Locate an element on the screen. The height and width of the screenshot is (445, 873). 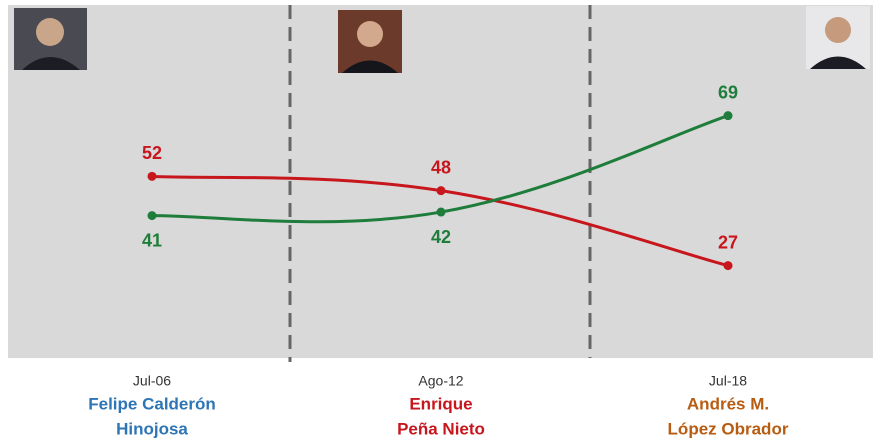
president-name: Peña Nieto is located at coordinates (441, 428).